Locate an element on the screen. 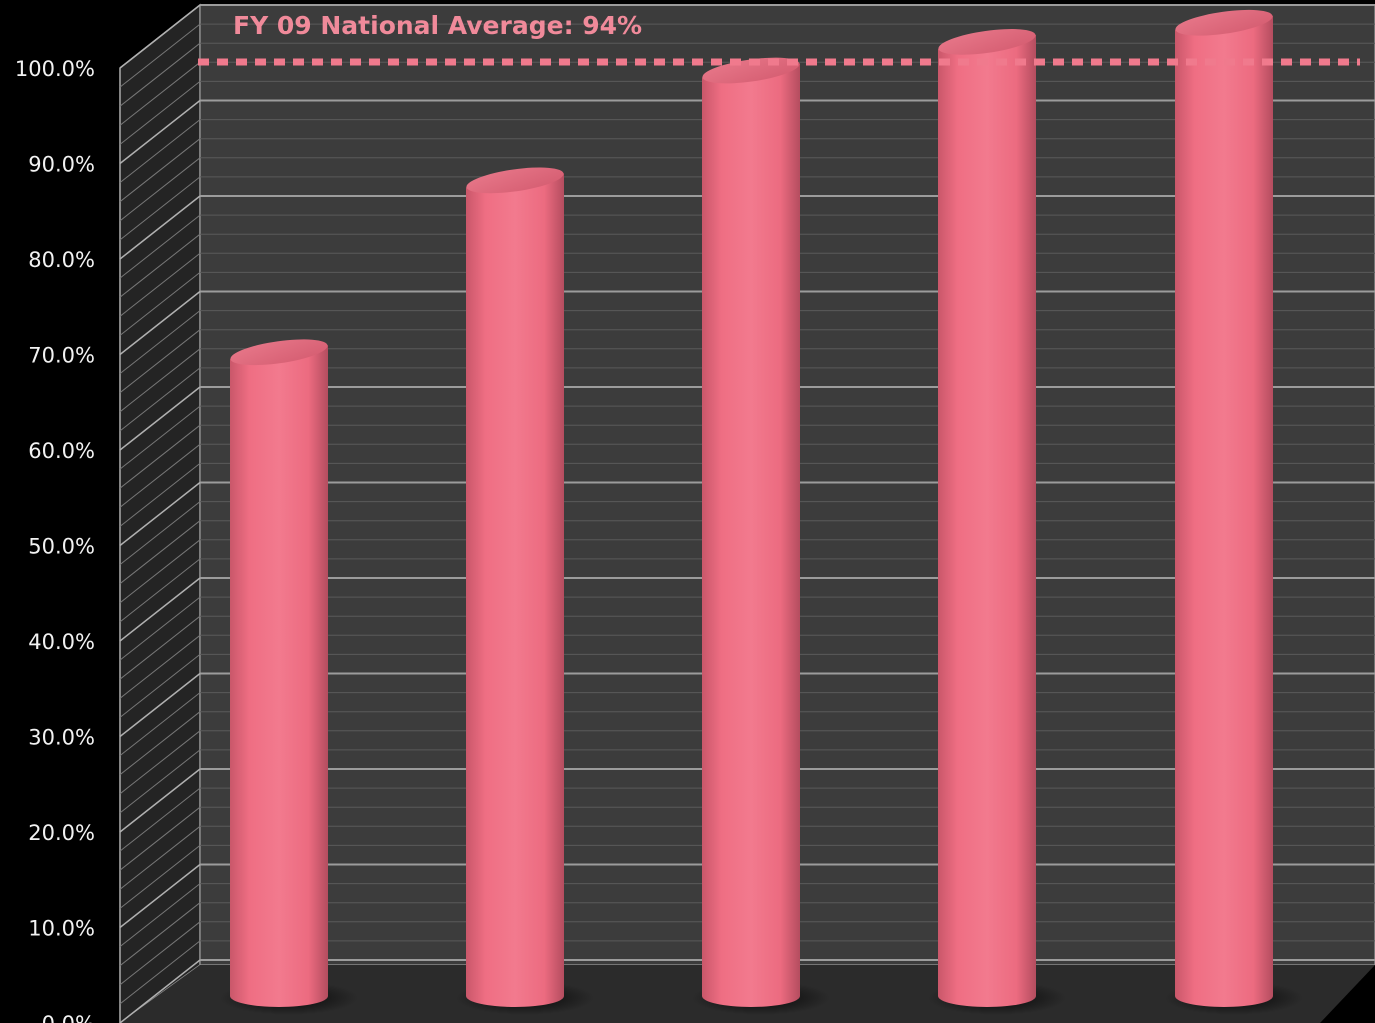 Image resolution: width=1375 pixels, height=1023 pixels. y-tick-label: 90.0% is located at coordinates (61, 165).